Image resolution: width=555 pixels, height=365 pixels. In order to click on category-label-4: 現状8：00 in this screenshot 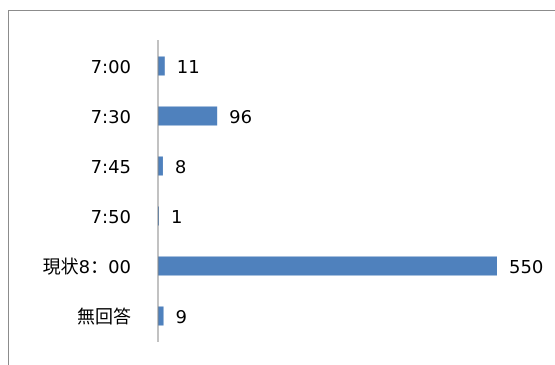, I will do `click(87, 267)`.